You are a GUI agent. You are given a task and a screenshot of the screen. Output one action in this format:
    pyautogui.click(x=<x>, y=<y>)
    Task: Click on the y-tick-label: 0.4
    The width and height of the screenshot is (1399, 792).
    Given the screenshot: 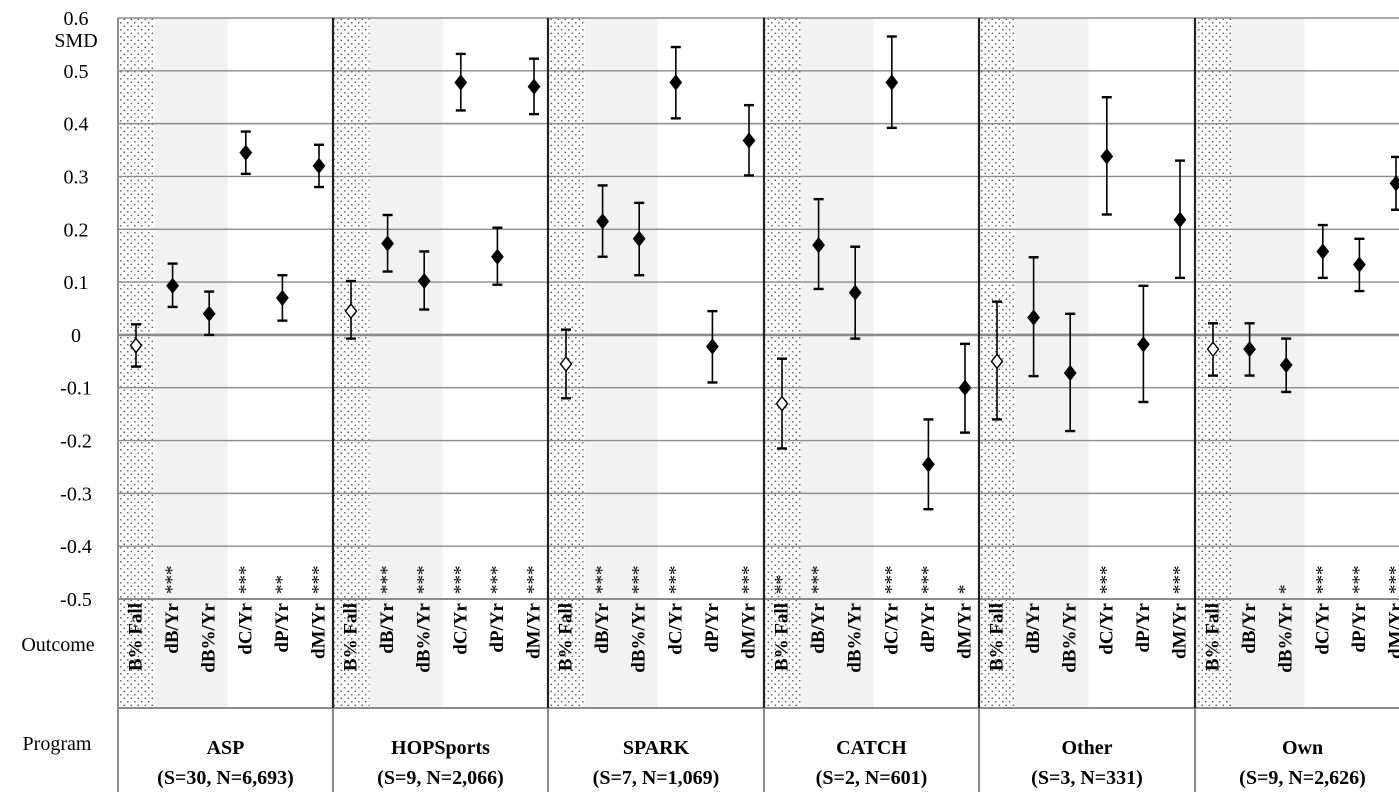 What is the action you would take?
    pyautogui.click(x=76, y=125)
    